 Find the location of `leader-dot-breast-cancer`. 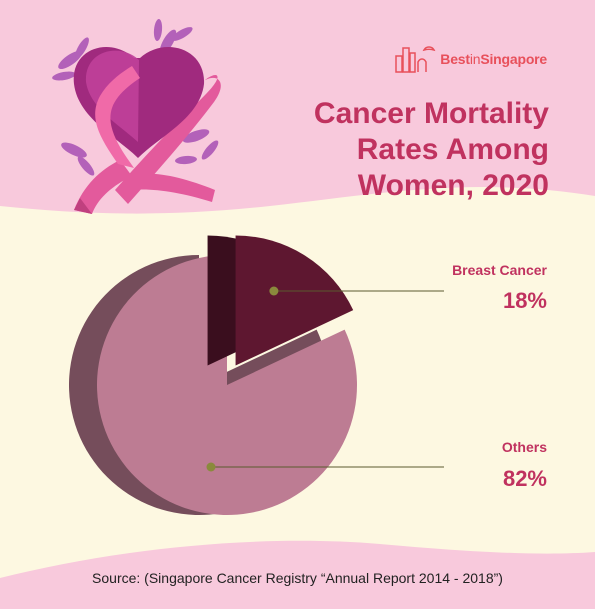

leader-dot-breast-cancer is located at coordinates (274, 291).